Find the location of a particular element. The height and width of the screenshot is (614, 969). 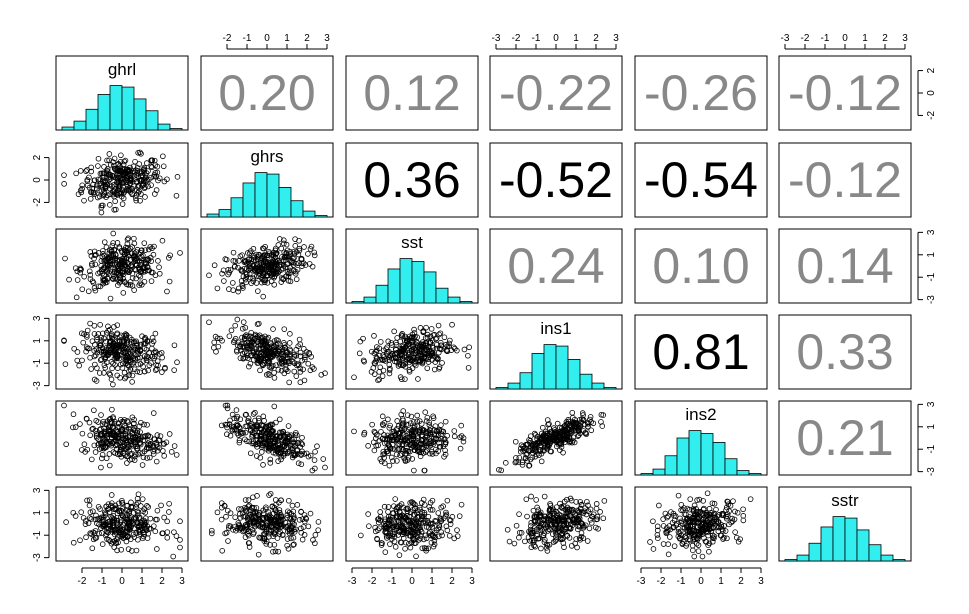

correlation-label: -0.54 is located at coordinates (701, 180).